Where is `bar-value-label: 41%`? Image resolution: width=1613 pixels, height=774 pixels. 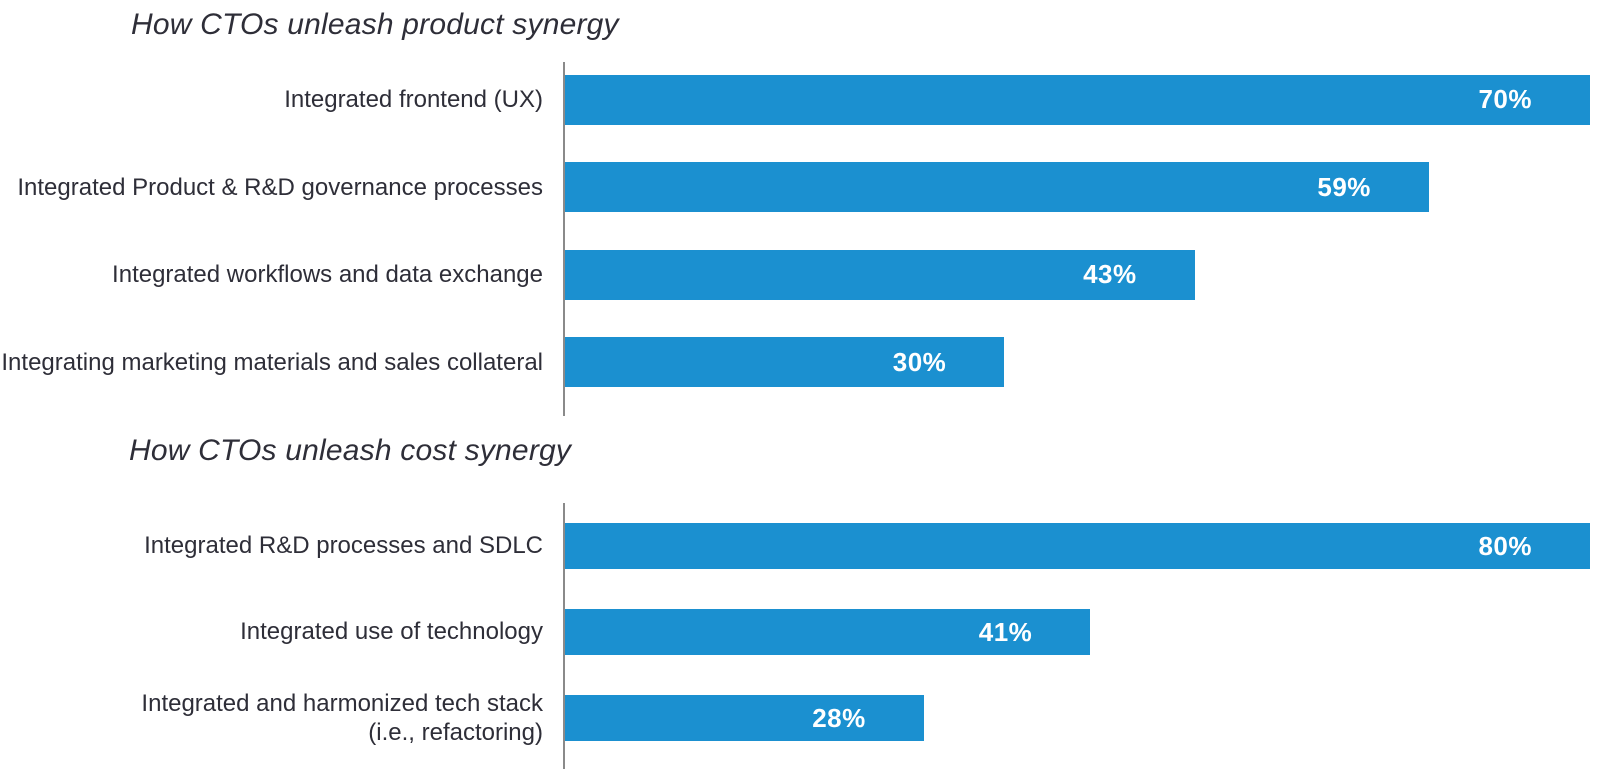 bar-value-label: 41% is located at coordinates (1005, 631).